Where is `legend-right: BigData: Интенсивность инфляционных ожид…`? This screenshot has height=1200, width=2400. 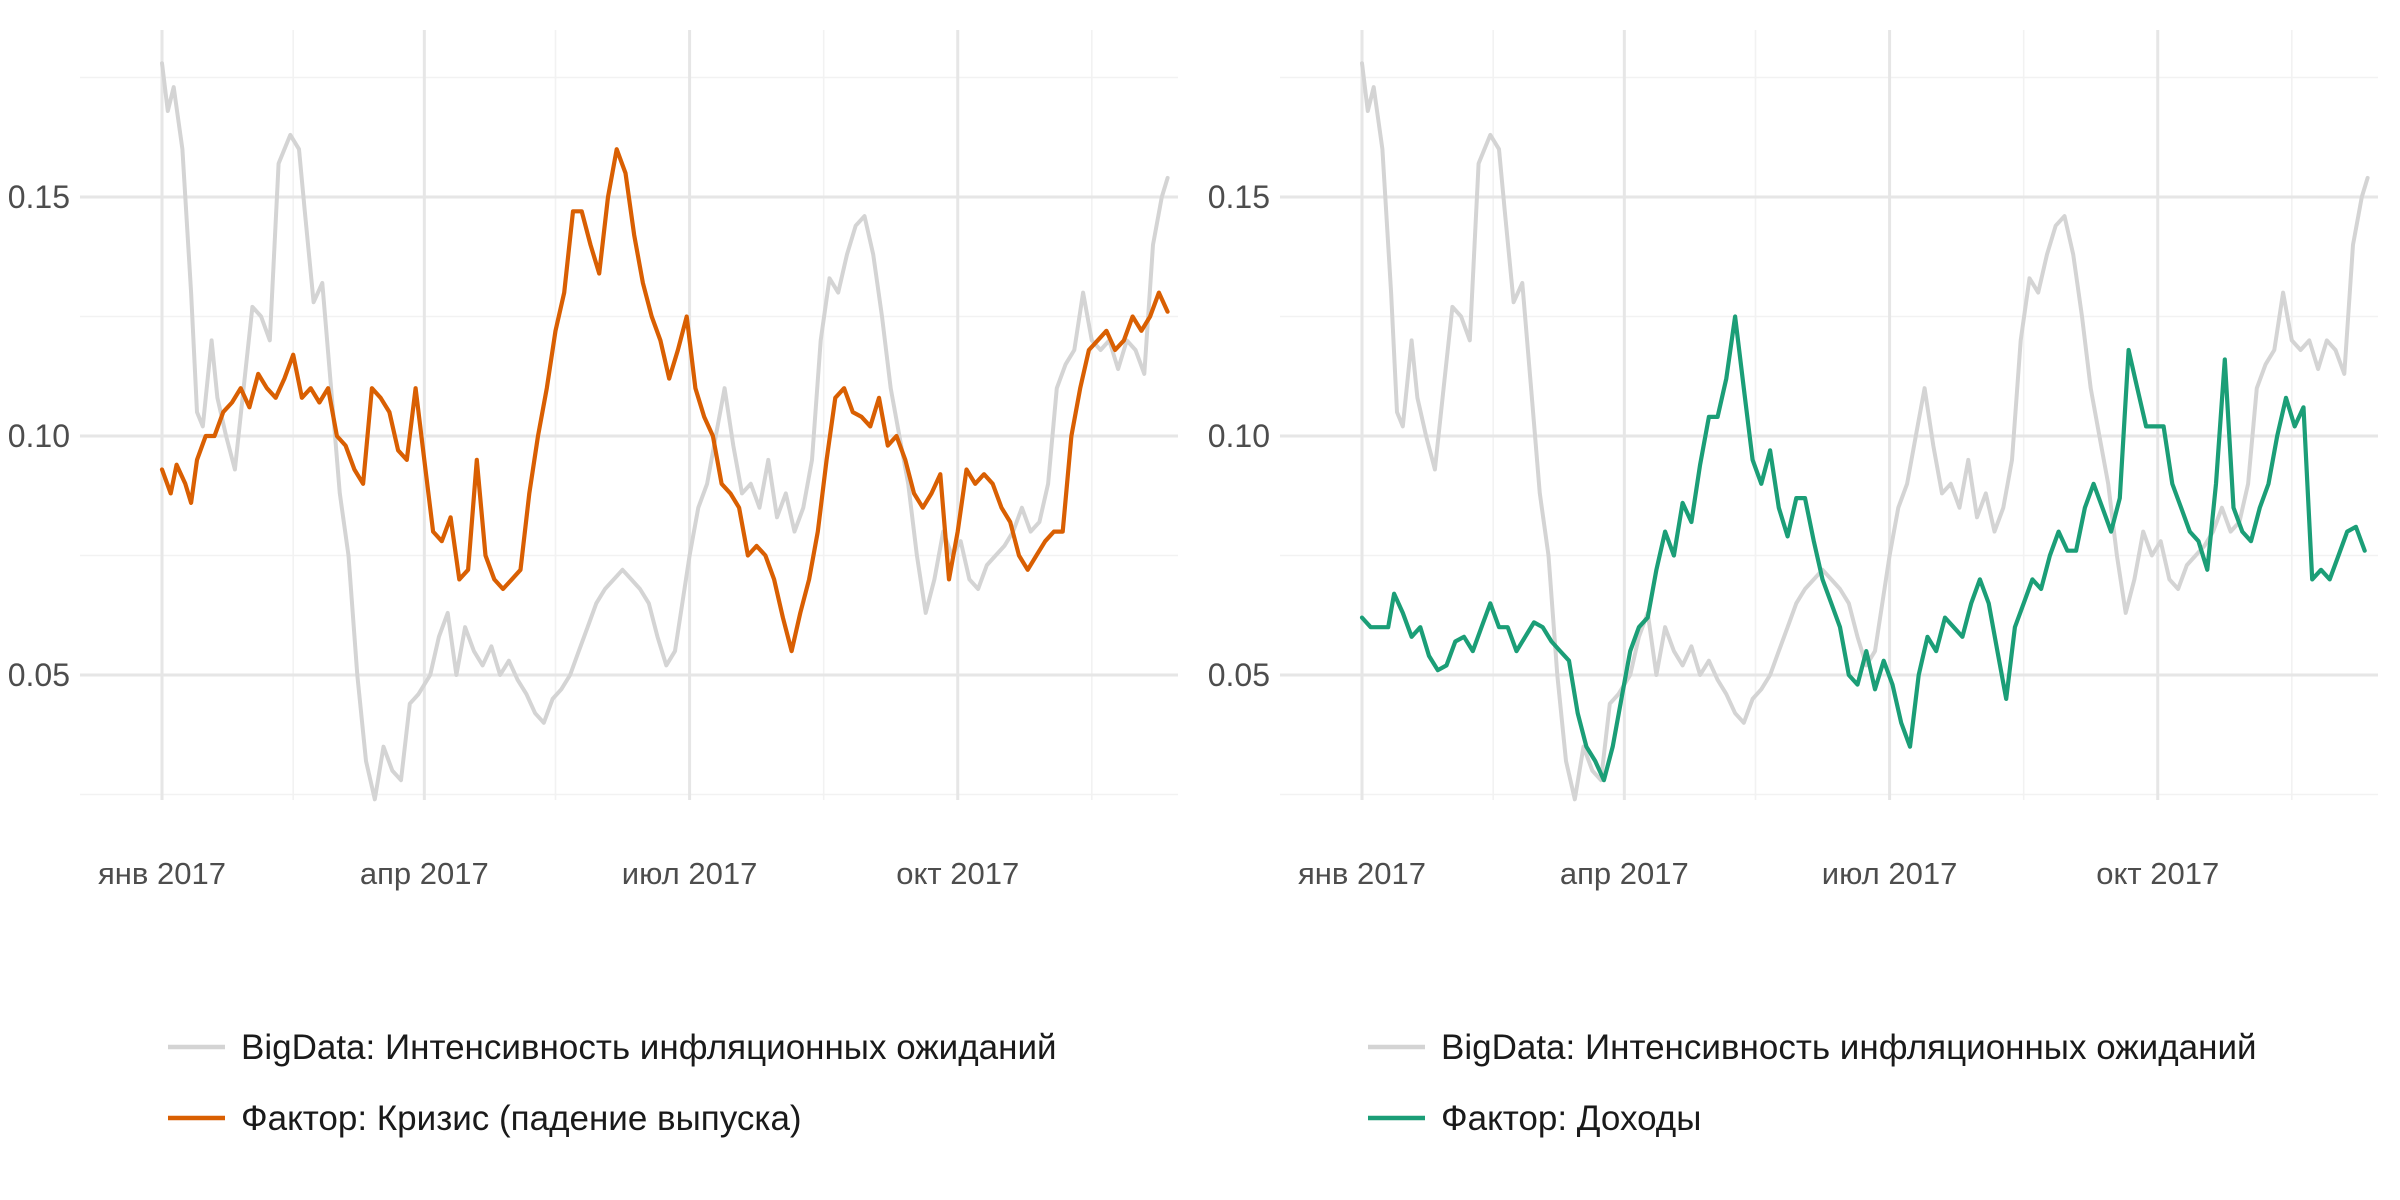 legend-right: BigData: Интенсивность инфляционных ожид… is located at coordinates (1812, 1083).